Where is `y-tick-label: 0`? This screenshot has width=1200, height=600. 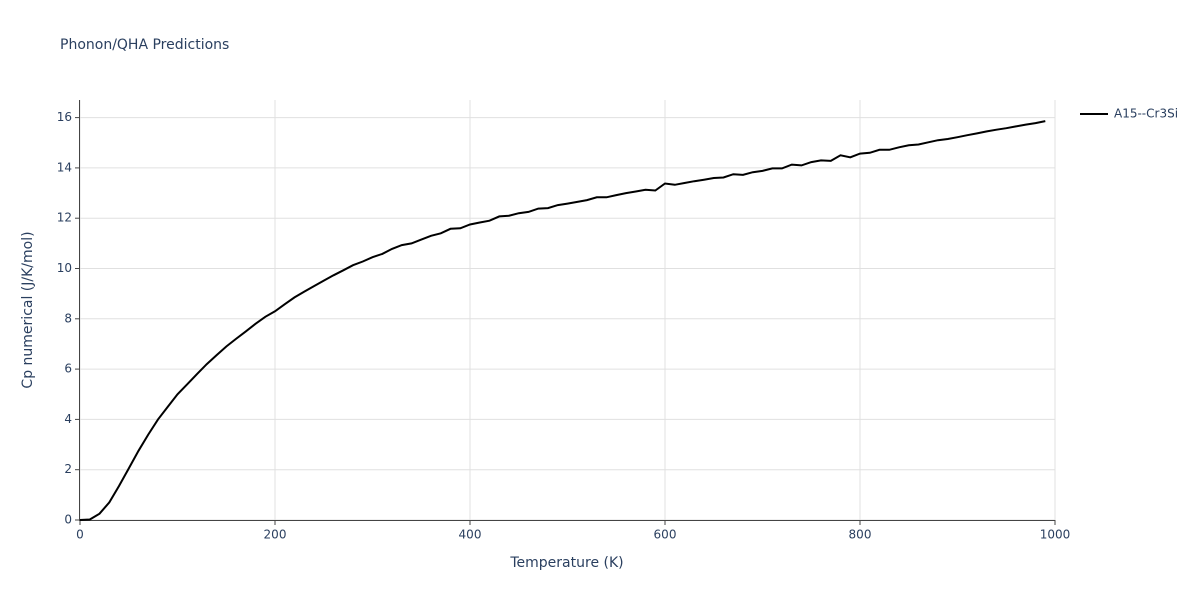
y-tick-label: 0 is located at coordinates (68, 520).